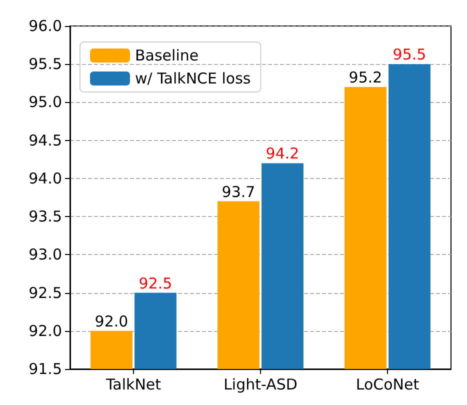 The height and width of the screenshot is (405, 467). I want to click on y-tick-label: 93.5, so click(45, 217).